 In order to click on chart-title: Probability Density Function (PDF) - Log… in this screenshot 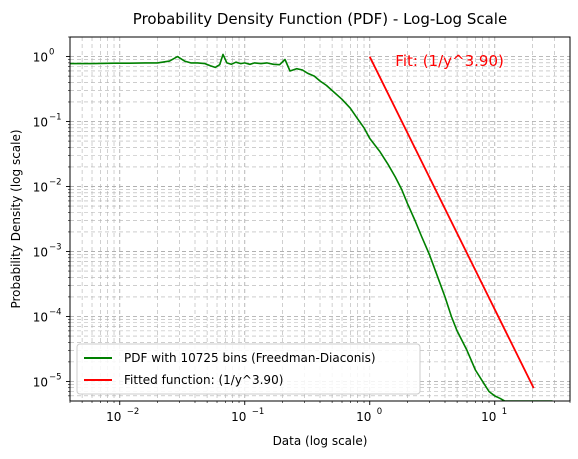, I will do `click(320, 19)`.